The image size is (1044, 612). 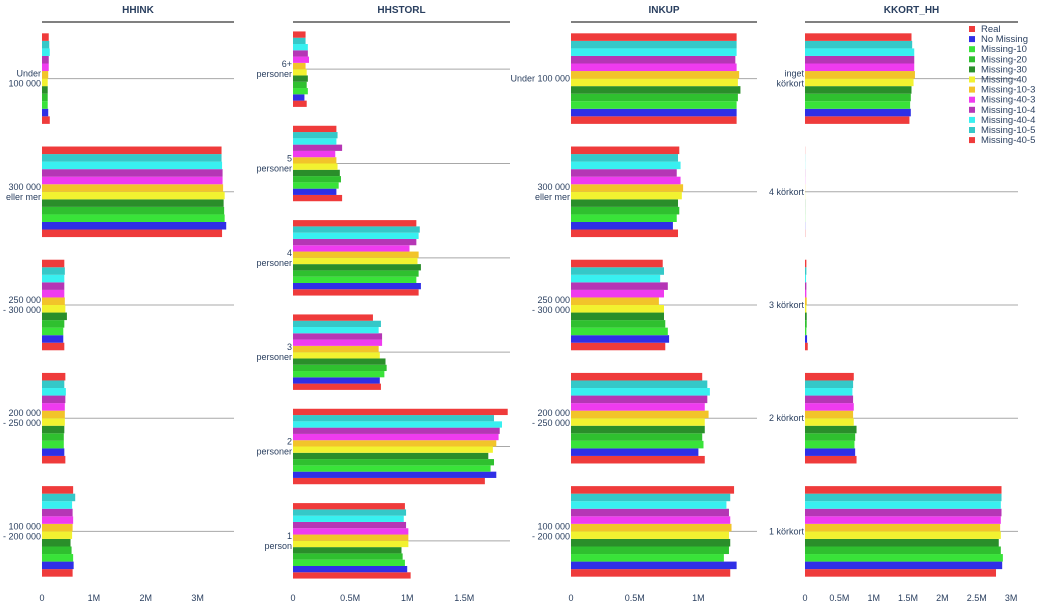 What do you see at coordinates (274, 69) in the screenshot?
I see `category-label: 6+personer` at bounding box center [274, 69].